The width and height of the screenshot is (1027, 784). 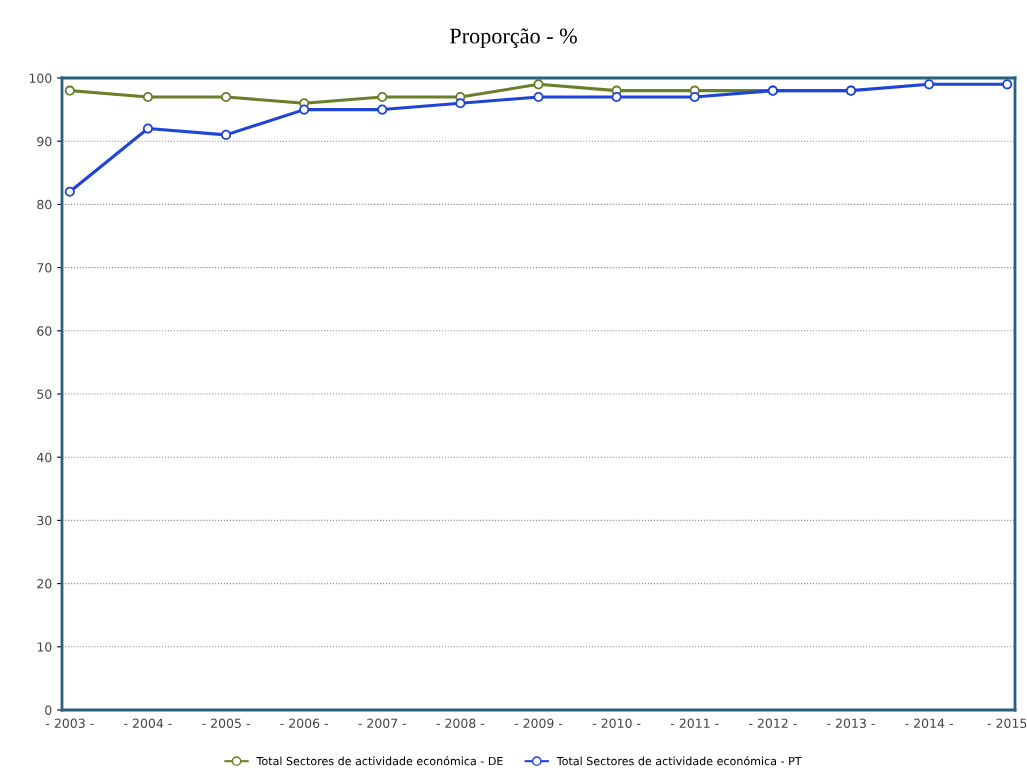 I want to click on x-tick-label: - 2003 -, so click(x=70, y=723).